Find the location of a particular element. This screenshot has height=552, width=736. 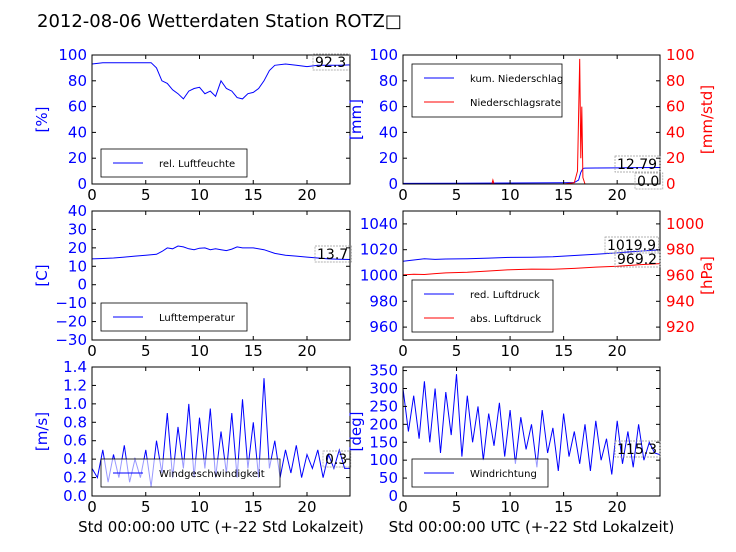

y2-axis-label: [mm/std] is located at coordinates (707, 119).